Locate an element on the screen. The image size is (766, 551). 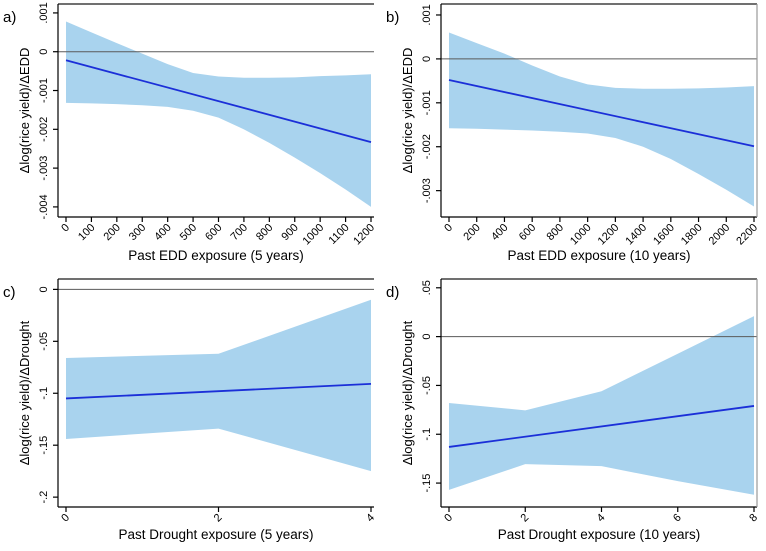
x-axis-title: Past EDD exposure (10 years) is located at coordinates (598, 255).